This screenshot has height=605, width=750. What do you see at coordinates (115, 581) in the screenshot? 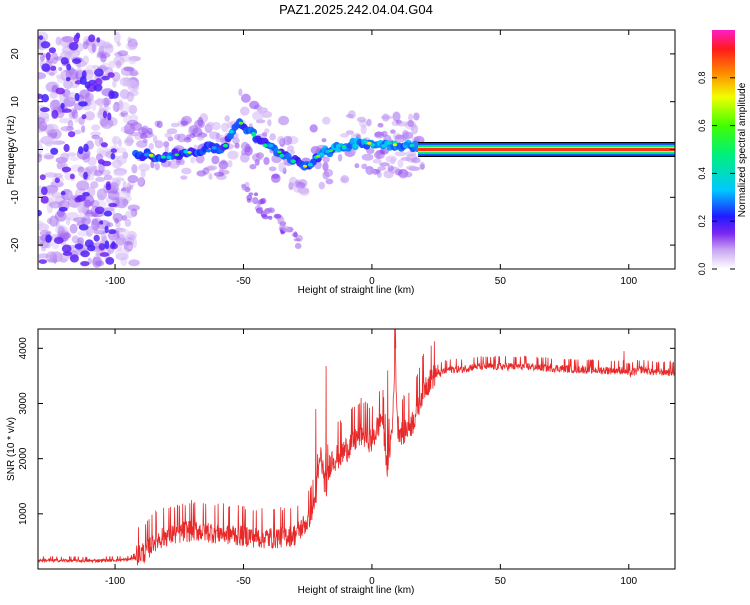
I see `snr-xtick-label: -100` at bounding box center [115, 581].